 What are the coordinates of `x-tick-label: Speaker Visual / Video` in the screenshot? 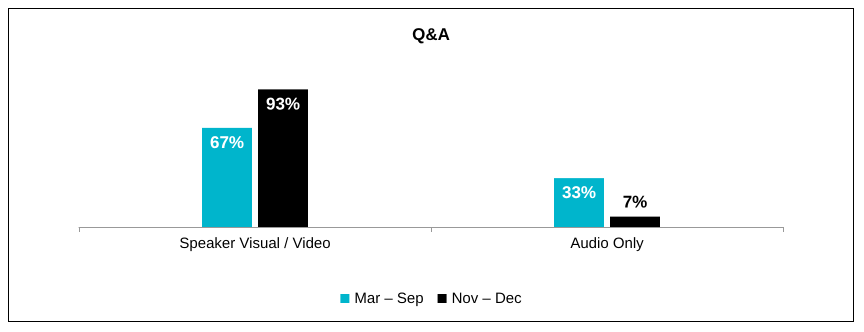 It's located at (255, 243).